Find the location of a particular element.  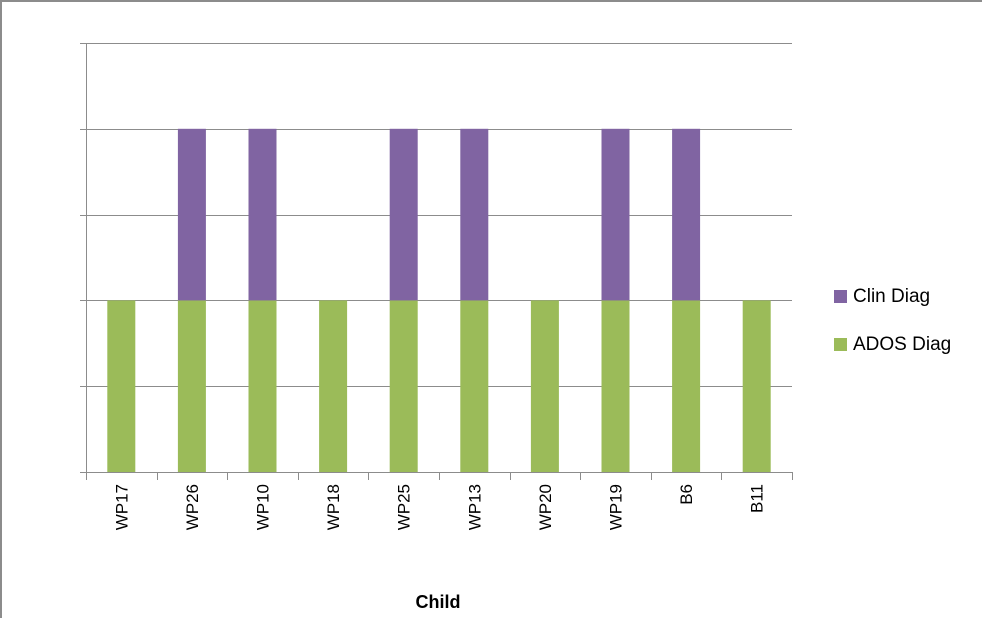

x-tick-labels: WP17 WP26 WP10 WP18 WP25 WP13 WP20 WP19 B6 B11 is located at coordinates (439, 507).